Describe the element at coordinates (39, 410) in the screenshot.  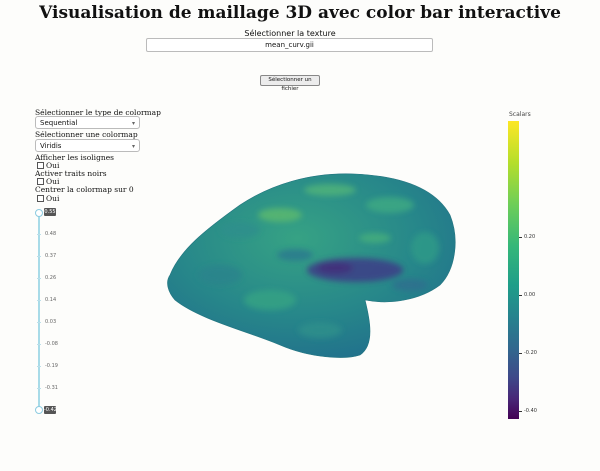
I see `slider-min-handle` at that location.